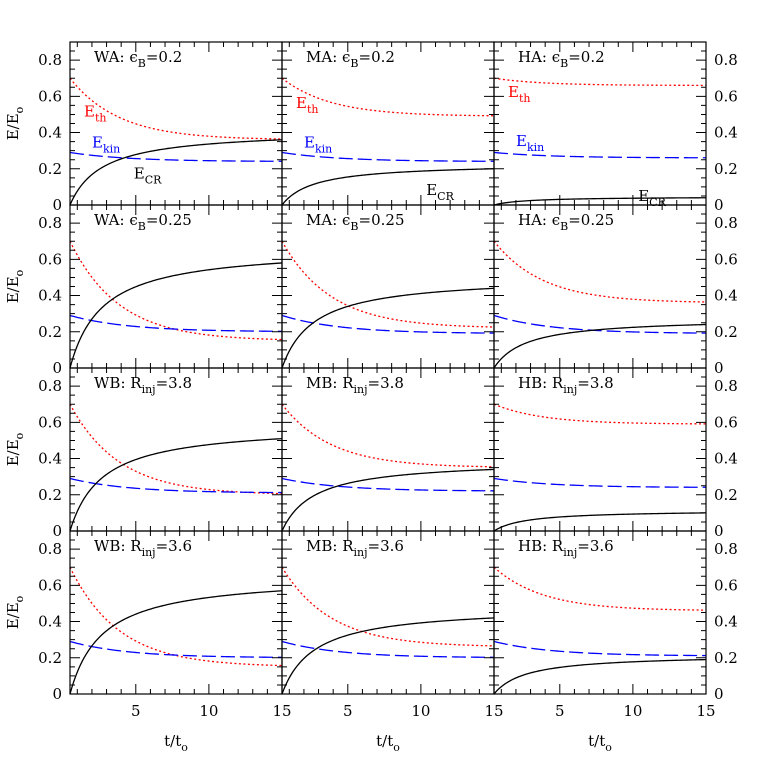 Image resolution: width=763 pixels, height=763 pixels. I want to click on panel-MB-Rinj-3.8: MB: Rinj=3.8, so click(388, 449).